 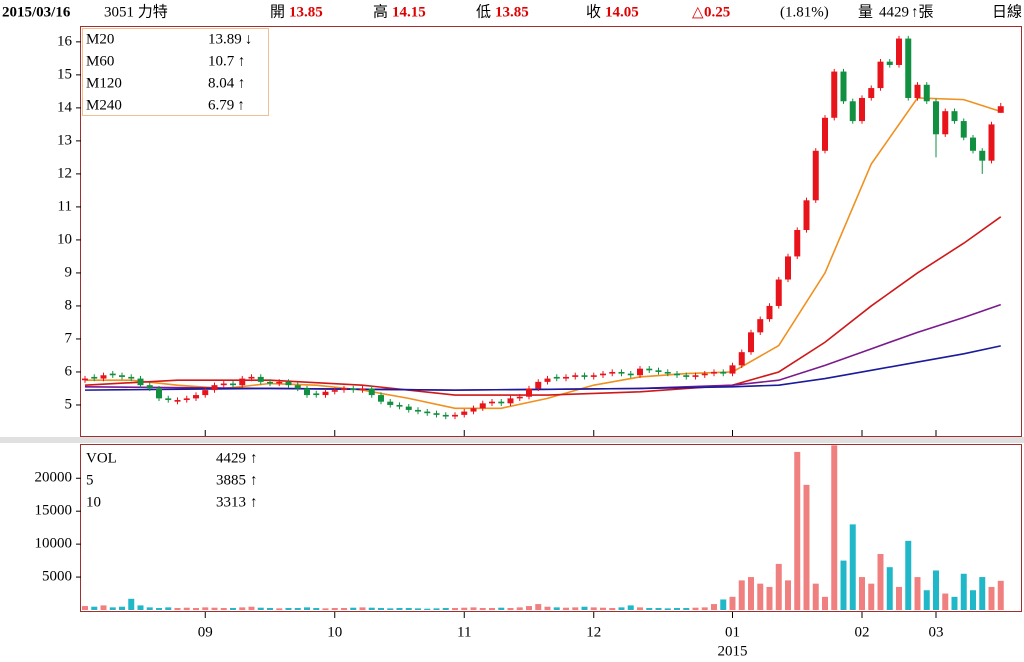 I want to click on quote-label: 高, so click(x=380, y=11).